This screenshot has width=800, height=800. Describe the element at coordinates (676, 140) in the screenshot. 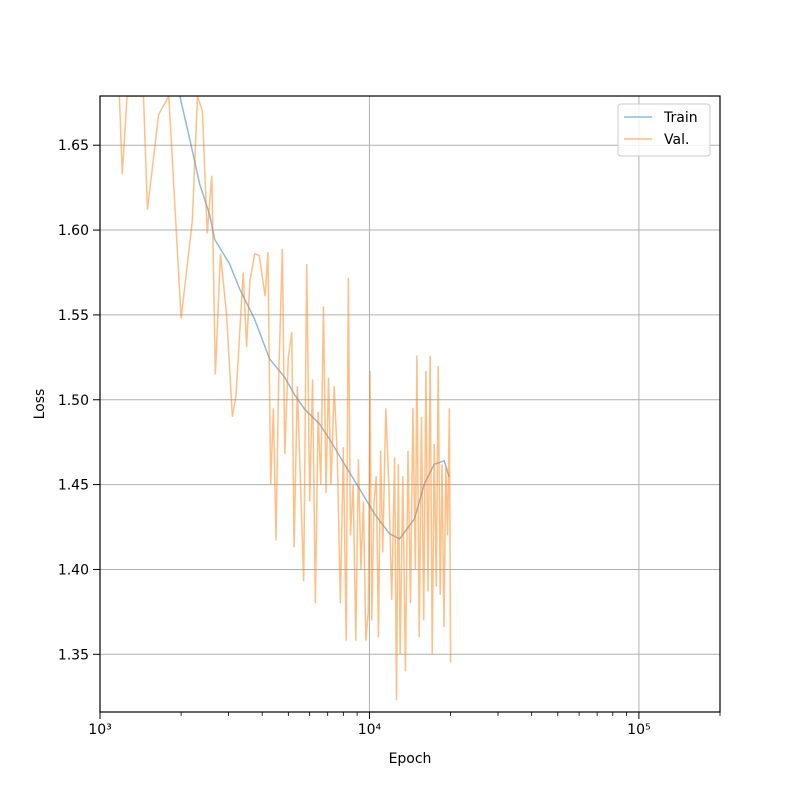

I see `legend-label: Val.` at that location.